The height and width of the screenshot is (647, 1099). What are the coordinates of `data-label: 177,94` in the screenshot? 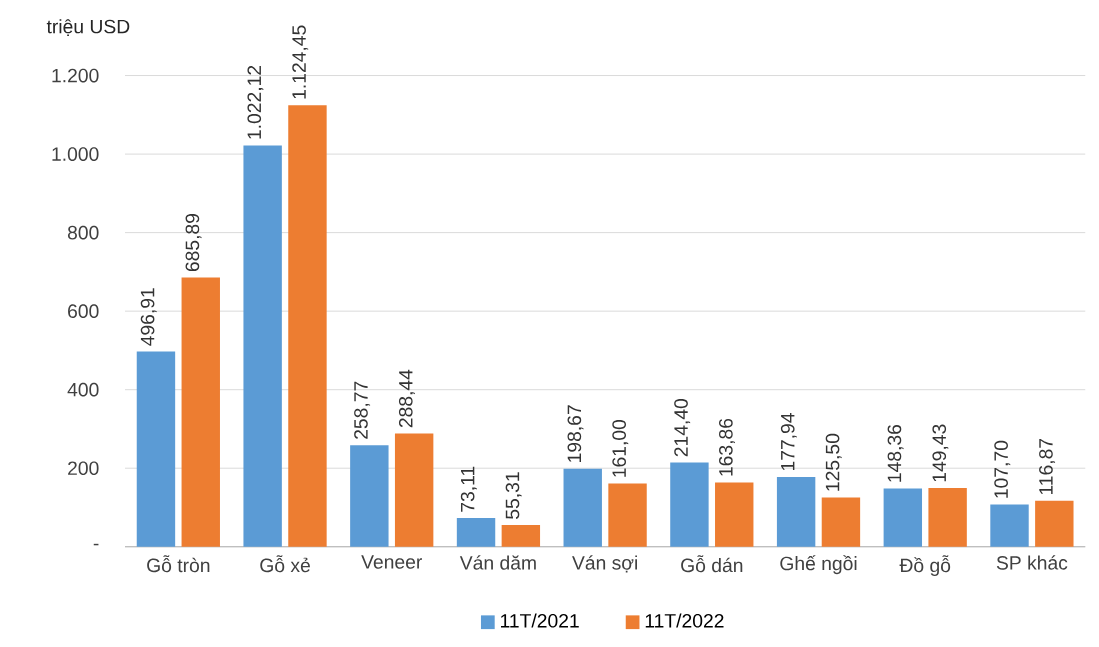 It's located at (788, 442).